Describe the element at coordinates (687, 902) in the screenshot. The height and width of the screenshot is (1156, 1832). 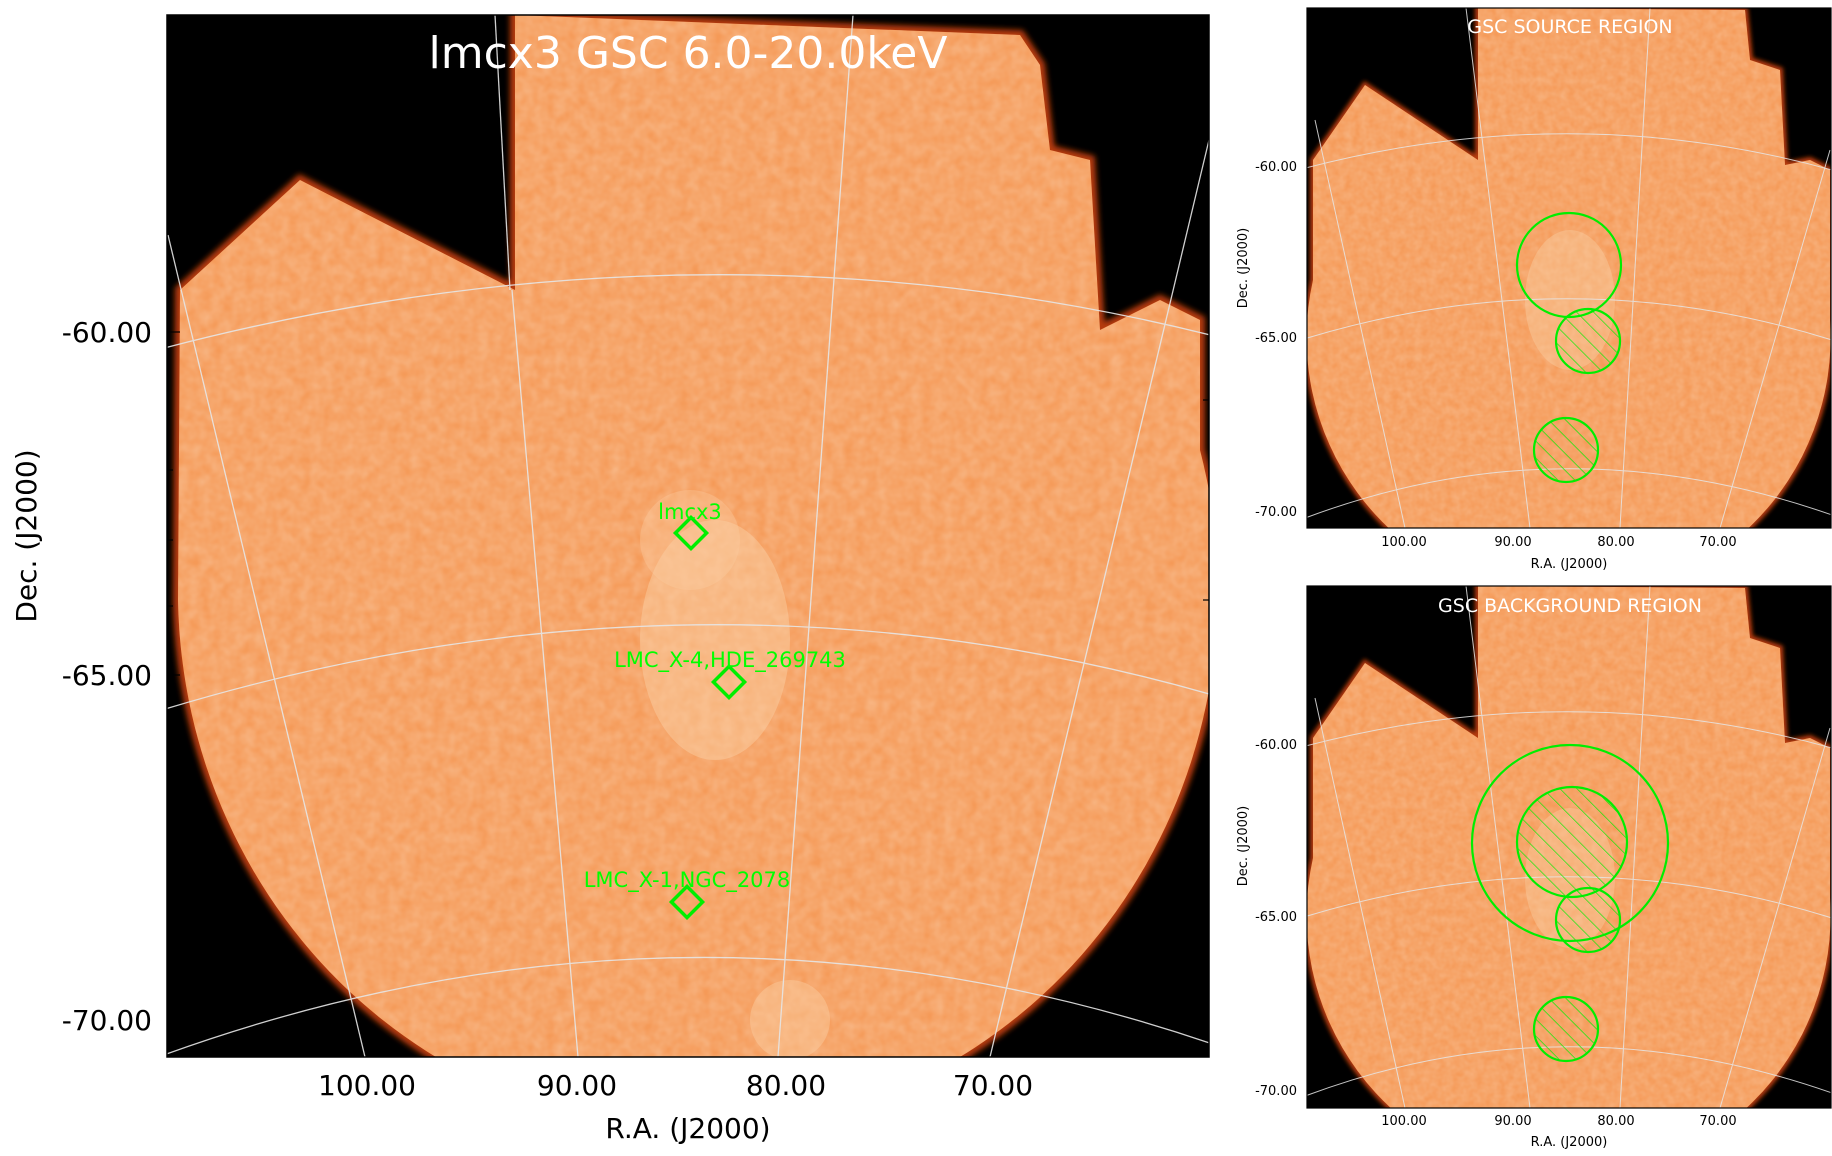
I see `source-marker-lmc-x1` at that location.